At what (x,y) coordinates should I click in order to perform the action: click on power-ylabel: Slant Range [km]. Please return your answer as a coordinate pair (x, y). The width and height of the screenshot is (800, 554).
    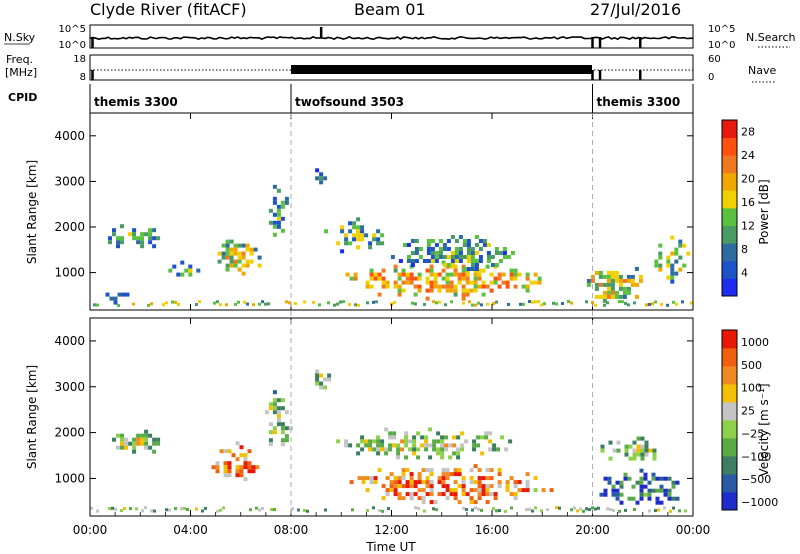
    Looking at the image, I should click on (32, 212).